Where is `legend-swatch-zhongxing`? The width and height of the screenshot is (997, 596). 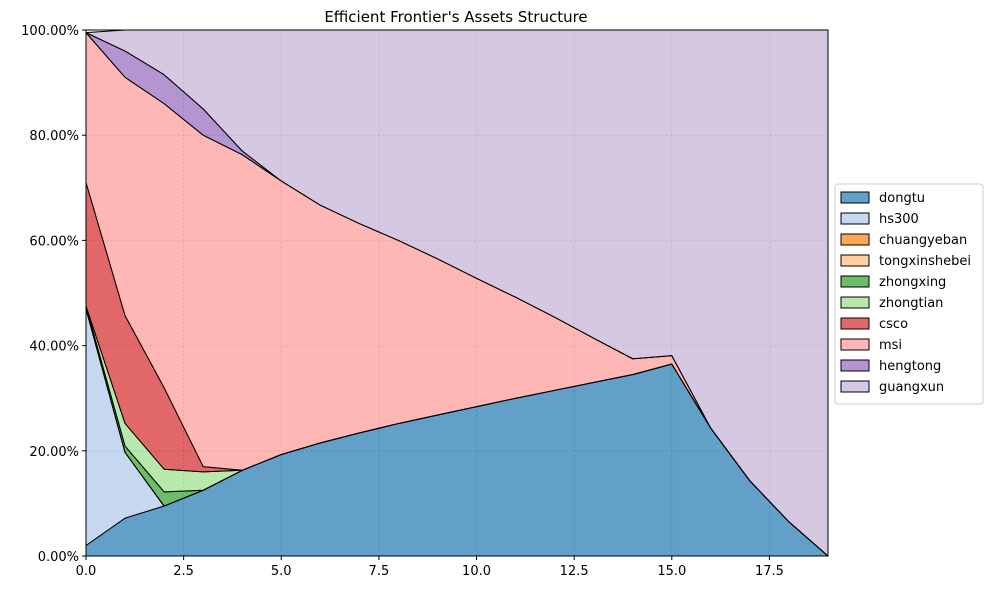 legend-swatch-zhongxing is located at coordinates (855, 281).